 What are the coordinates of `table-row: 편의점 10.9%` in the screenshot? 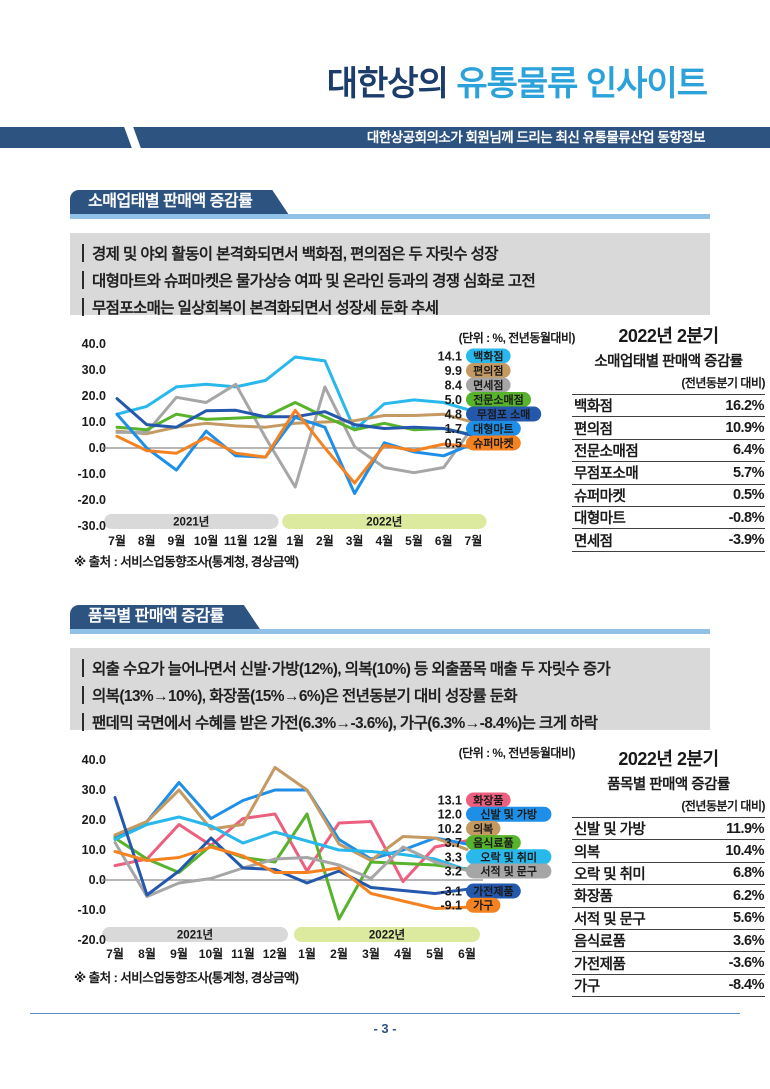 It's located at (668, 428).